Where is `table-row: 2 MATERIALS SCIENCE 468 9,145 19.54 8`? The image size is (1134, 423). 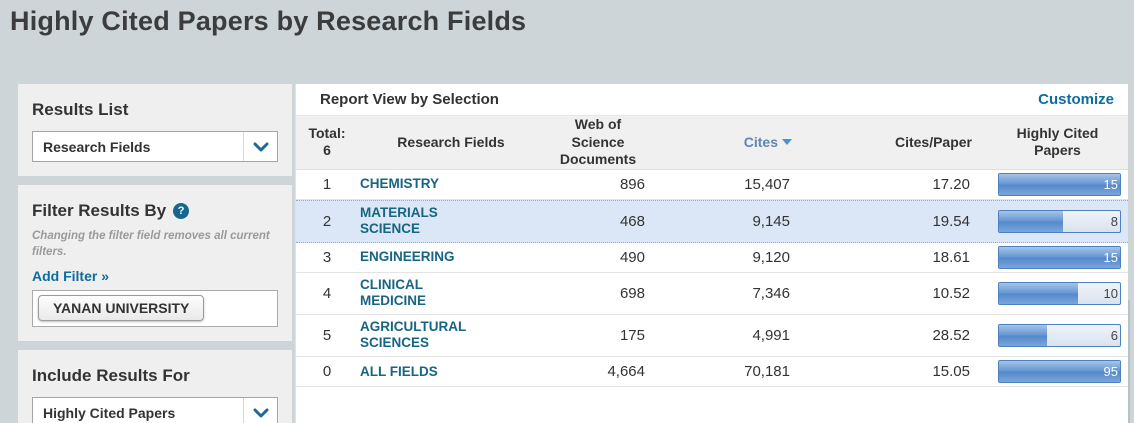 table-row: 2 MATERIALS SCIENCE 468 9,145 19.54 8 is located at coordinates (712, 221).